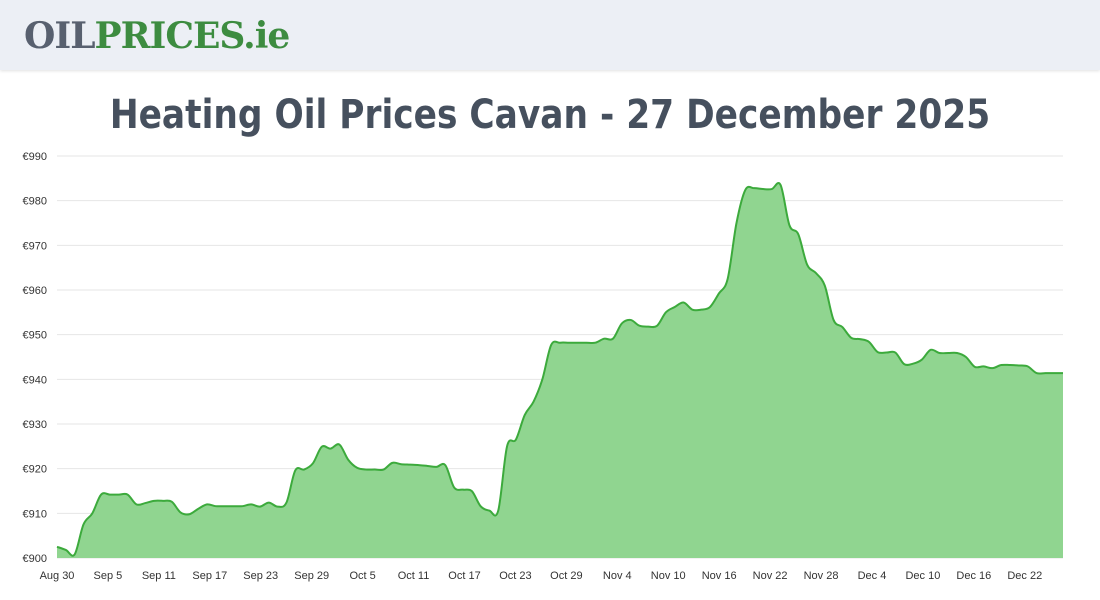 This screenshot has width=1100, height=600. Describe the element at coordinates (159, 576) in the screenshot. I see `x-tick-label: Sep 11` at that location.